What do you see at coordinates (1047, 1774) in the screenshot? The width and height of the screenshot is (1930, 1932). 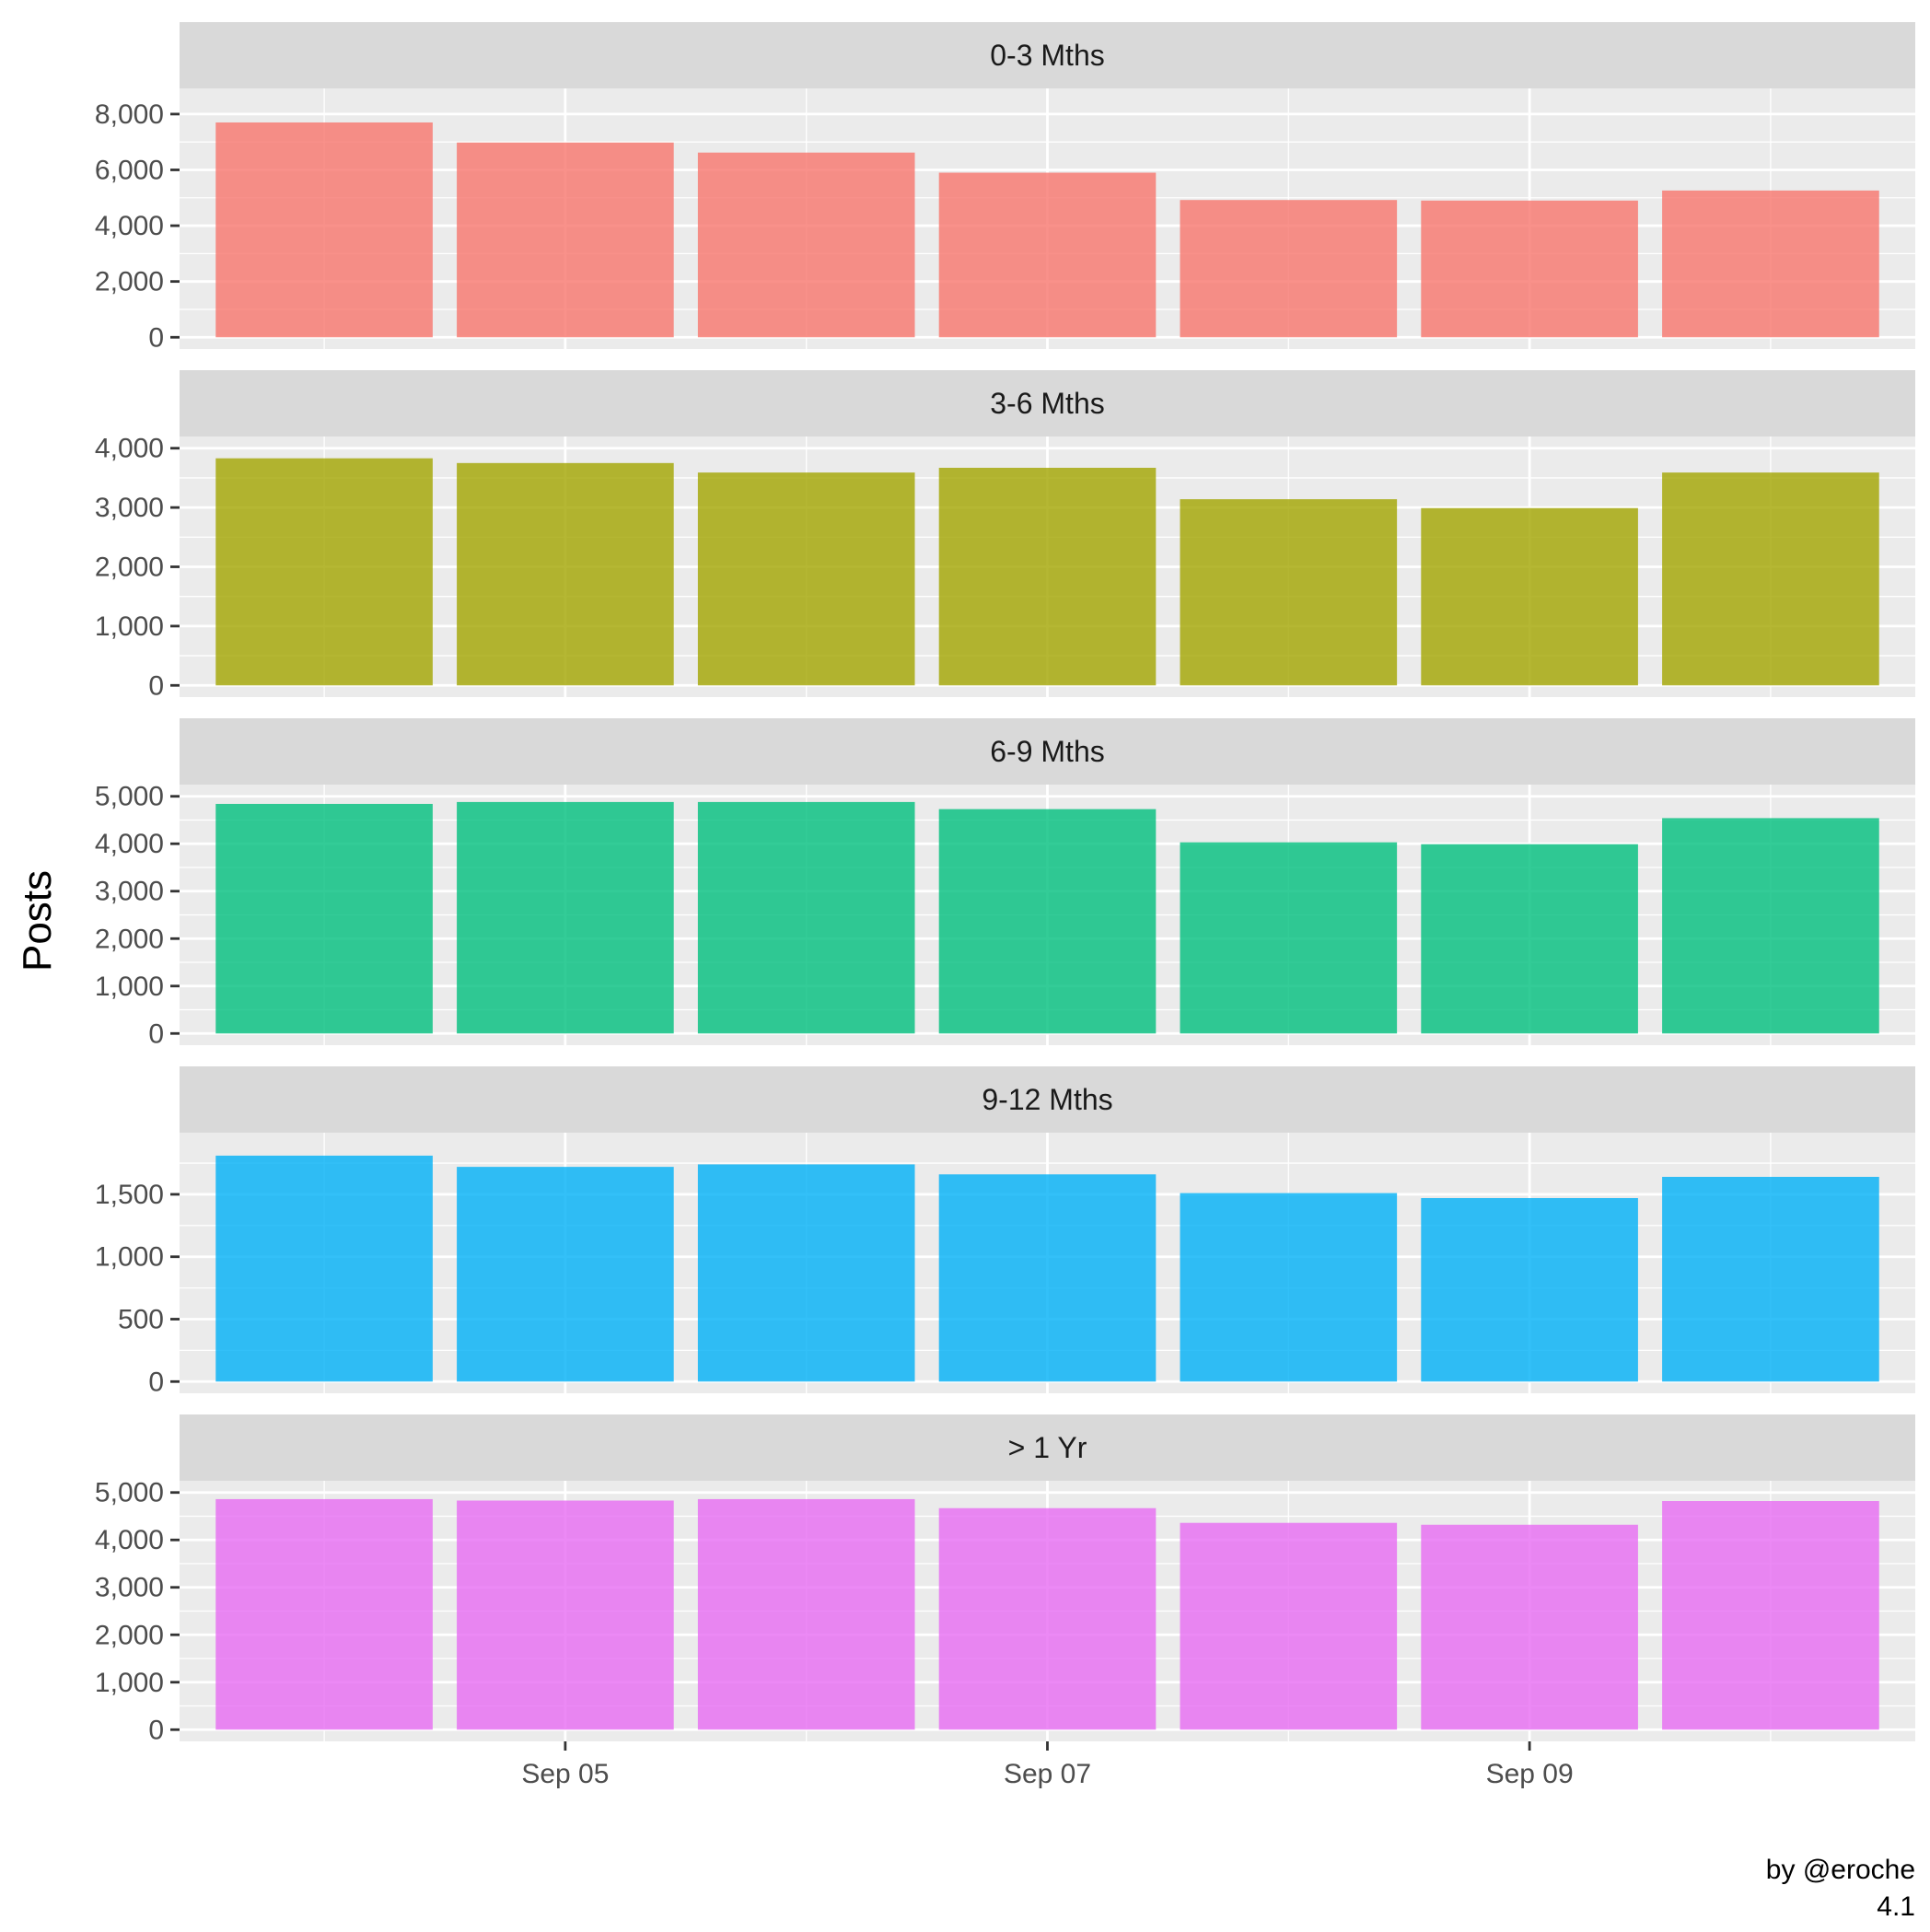 I see `x-tick-label: Sep 07` at bounding box center [1047, 1774].